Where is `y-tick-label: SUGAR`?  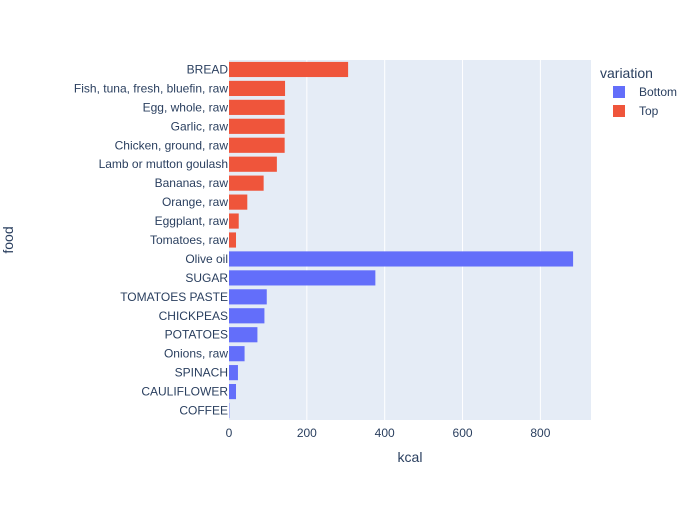
y-tick-label: SUGAR is located at coordinates (206, 278).